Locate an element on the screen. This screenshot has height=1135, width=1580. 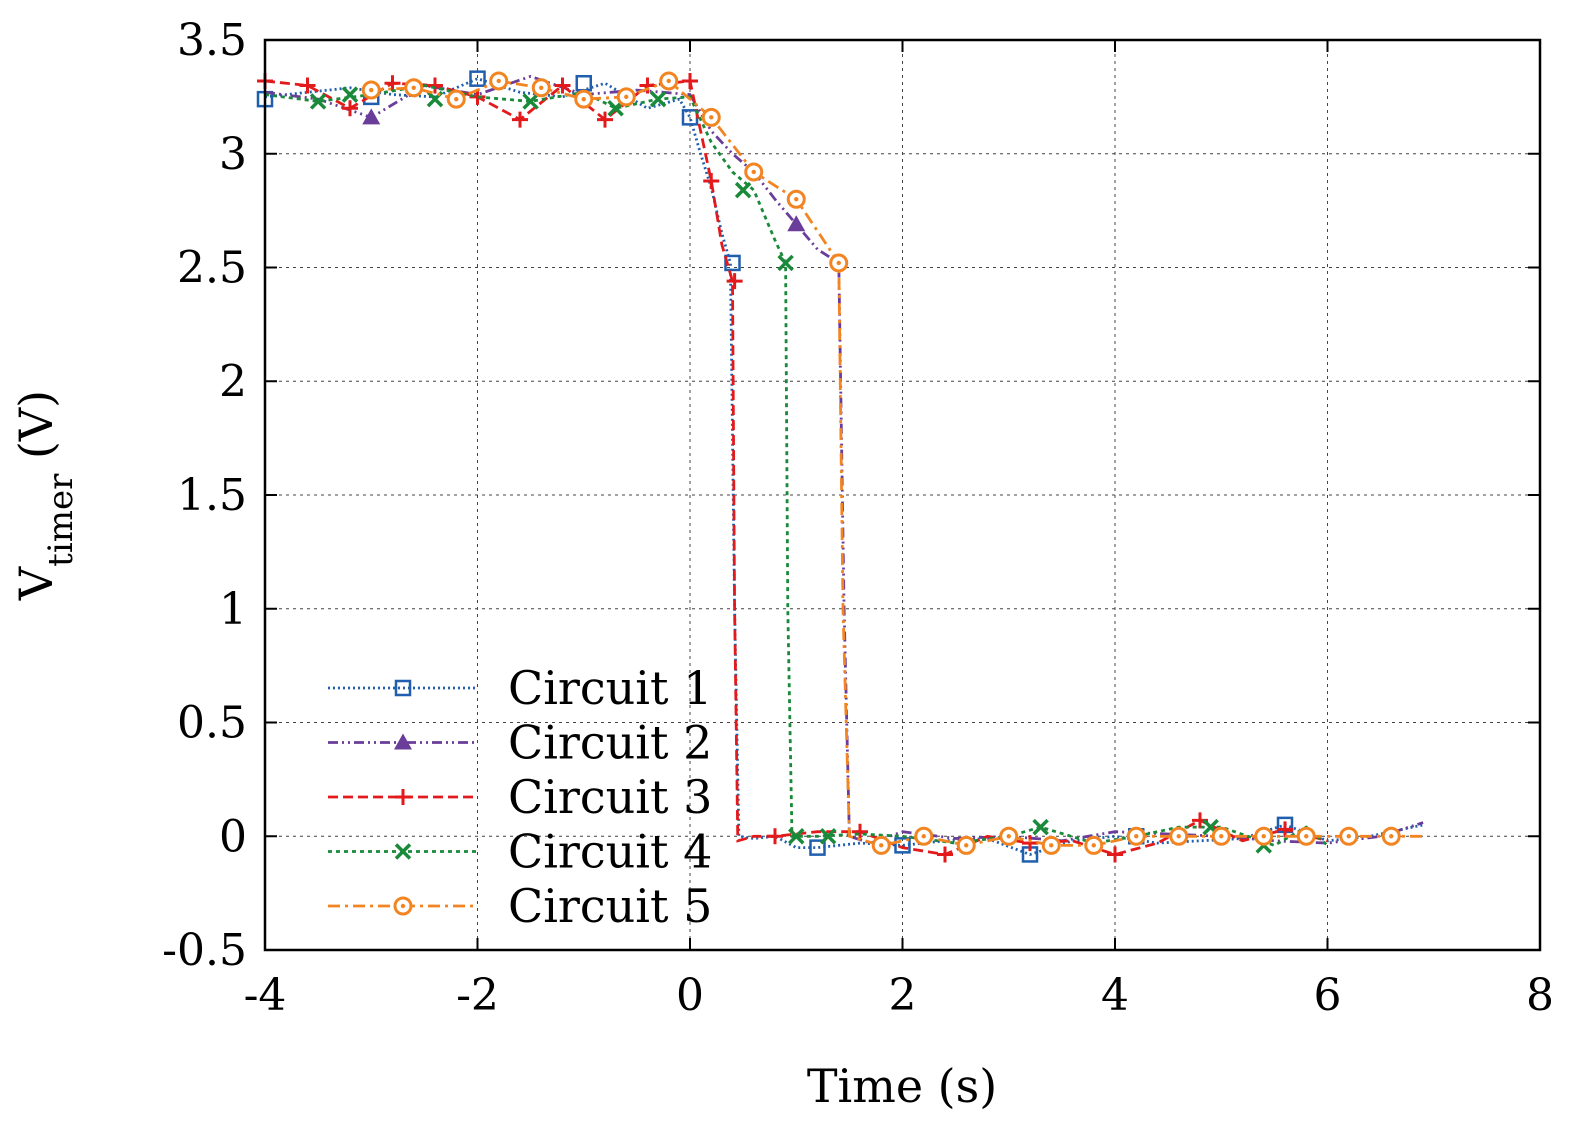
x-tick-label: 6 is located at coordinates (1328, 995).